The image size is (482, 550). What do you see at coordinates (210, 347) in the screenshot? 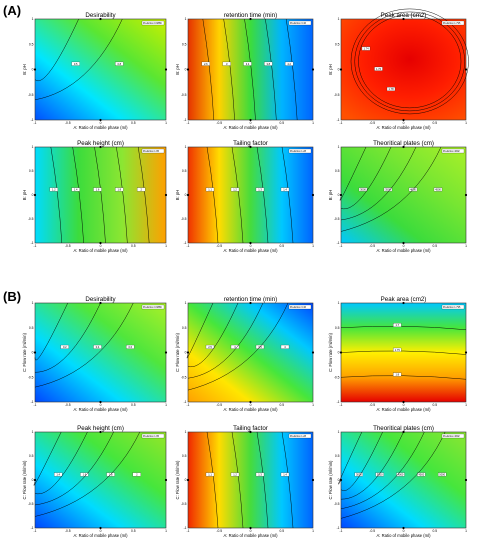
I see `contour-label: 2.5` at bounding box center [210, 347].